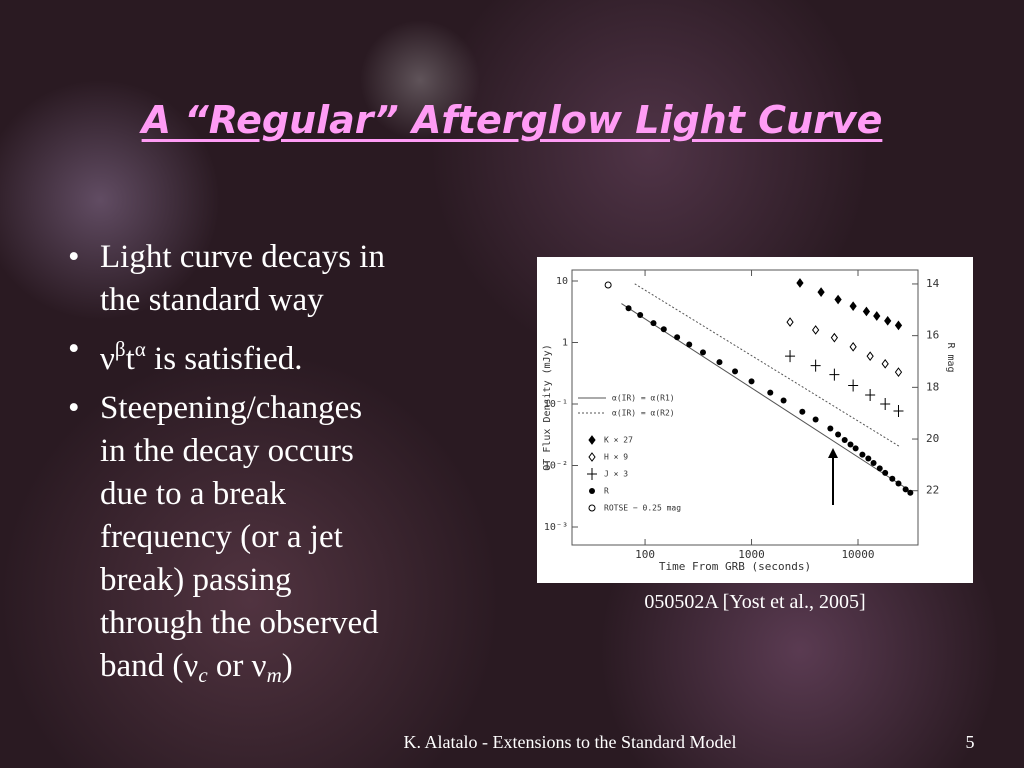 This screenshot has width=1024, height=768. Describe the element at coordinates (932, 438) in the screenshot. I see `y2-tick-label: 20` at that location.